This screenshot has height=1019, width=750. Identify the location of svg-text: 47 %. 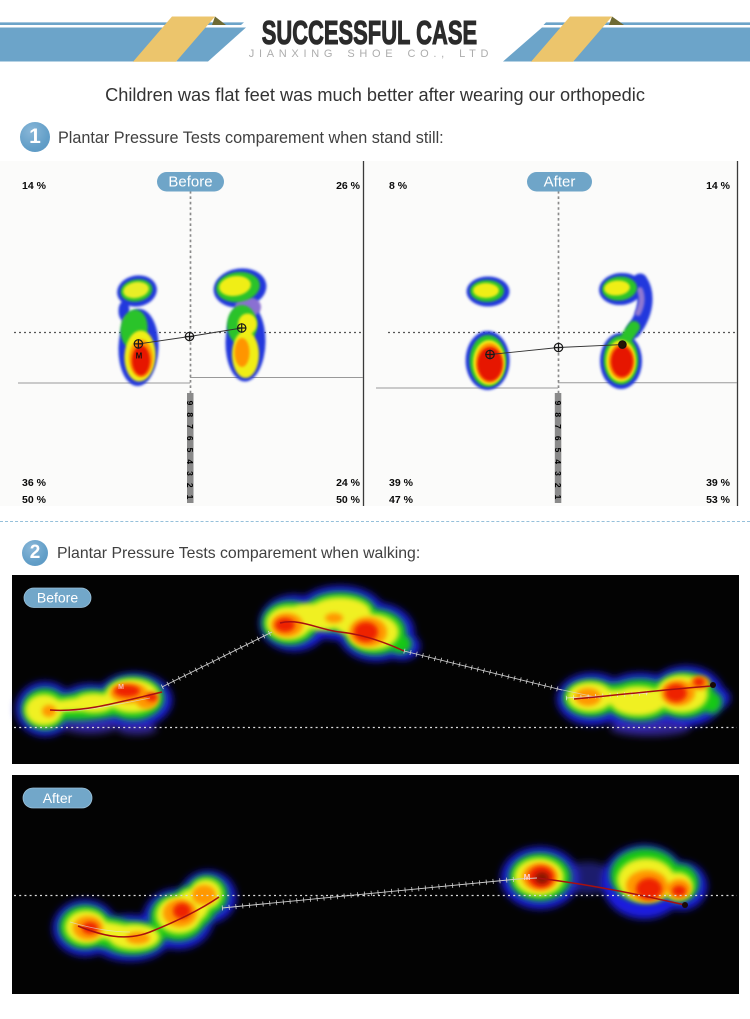
(401, 500).